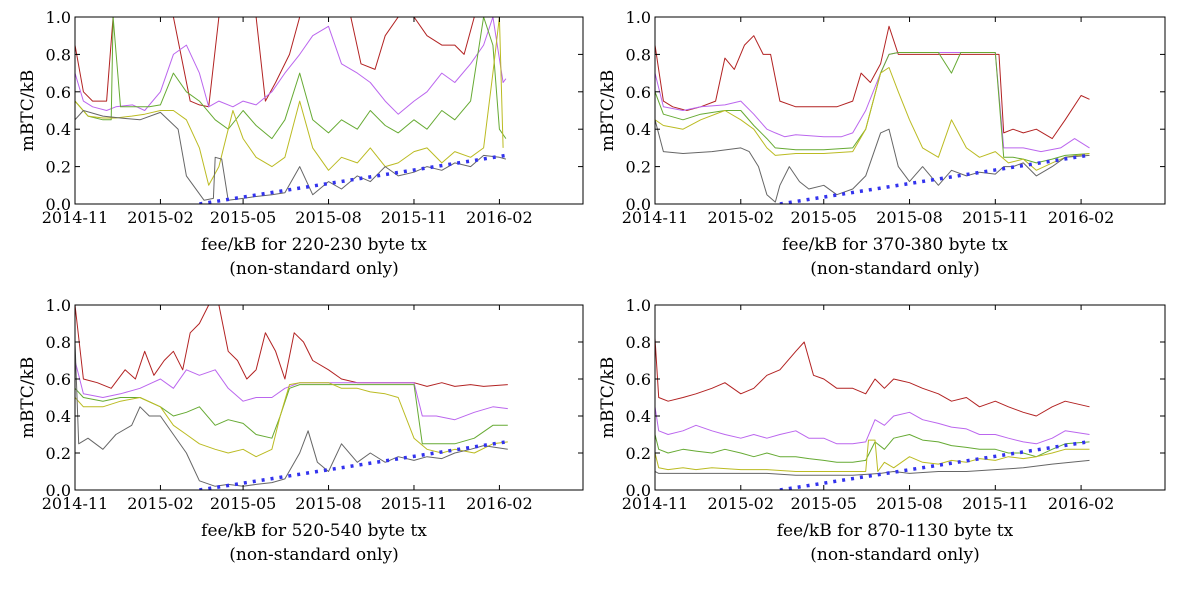 Image resolution: width=1181 pixels, height=590 pixels. What do you see at coordinates (314, 245) in the screenshot?
I see `x-axis-label: fee/kB for 220-230 byte tx` at bounding box center [314, 245].